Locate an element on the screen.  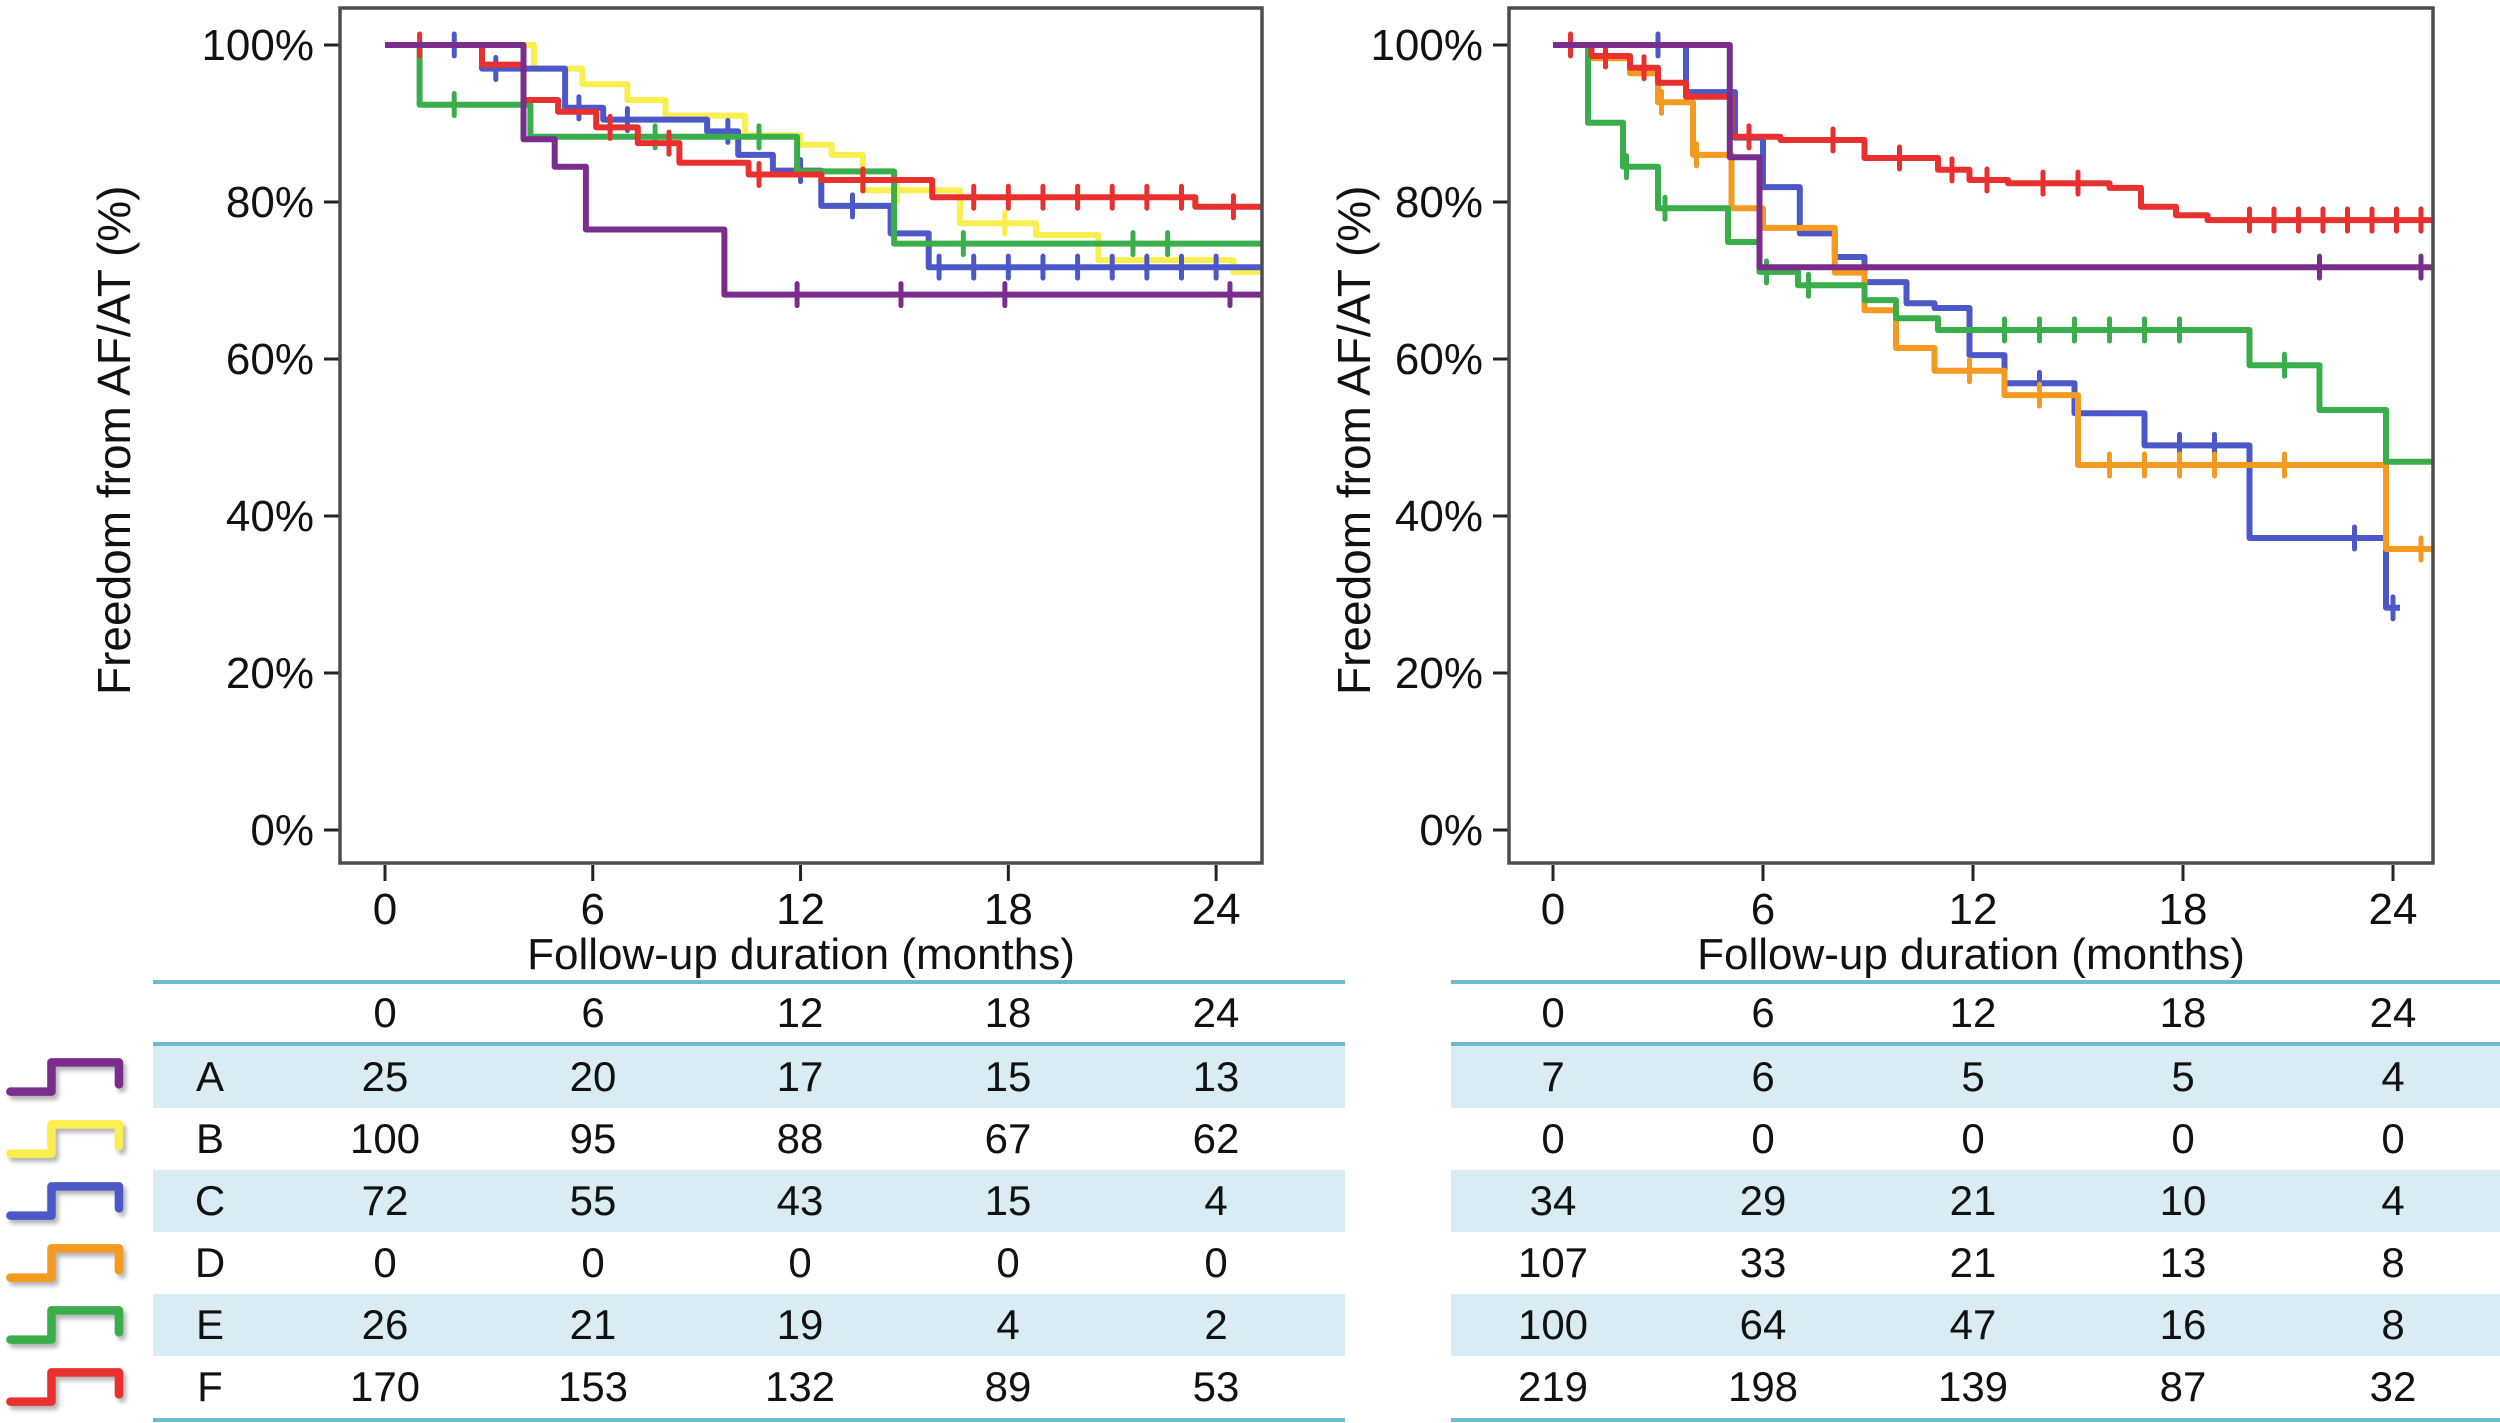
risk-table-header-row: 0 6 12 18 24 is located at coordinates (1975, 1013).